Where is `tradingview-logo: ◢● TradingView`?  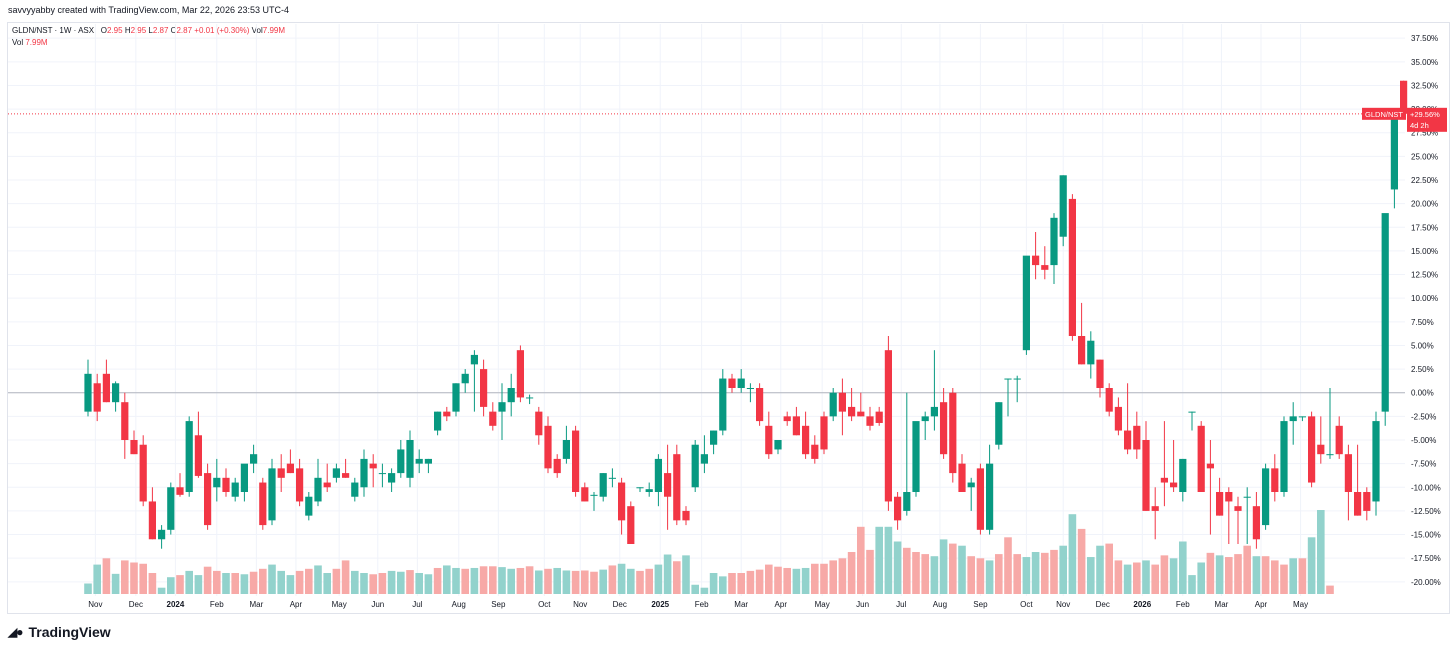 tradingview-logo: ◢● TradingView is located at coordinates (59, 632).